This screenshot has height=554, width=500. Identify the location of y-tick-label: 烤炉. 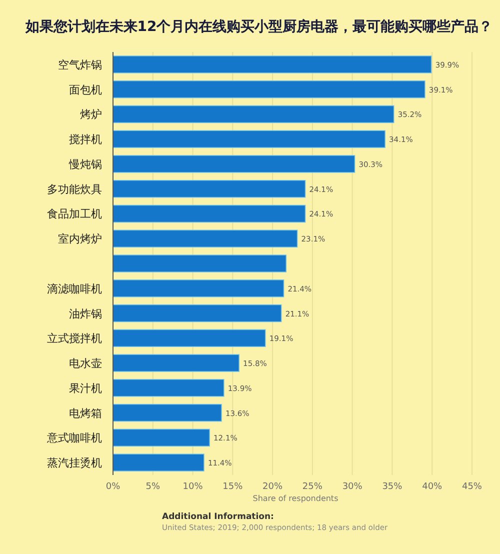
(91, 115).